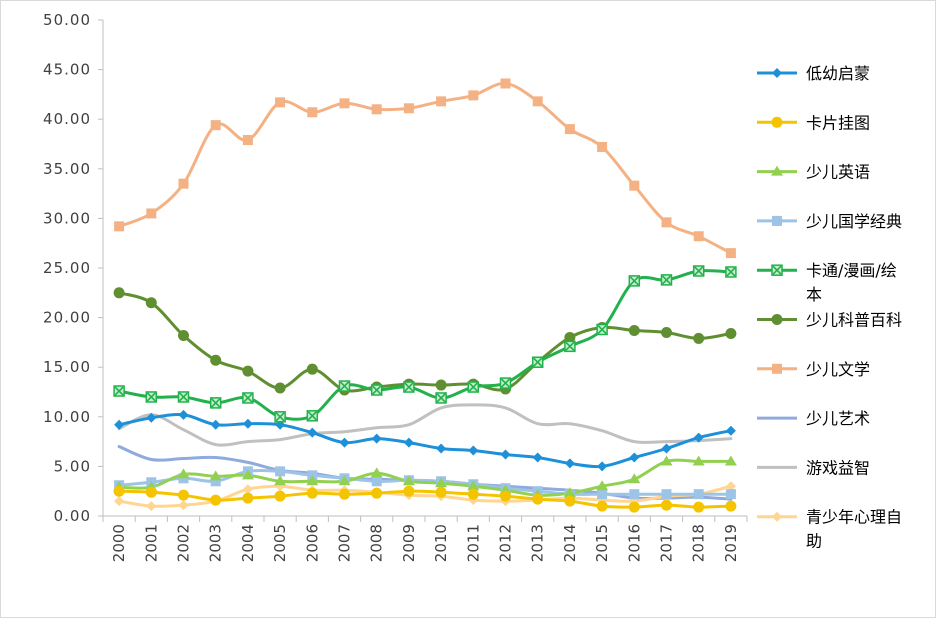 This screenshot has height=618, width=936. I want to click on data-point-2-2008, so click(377, 493).